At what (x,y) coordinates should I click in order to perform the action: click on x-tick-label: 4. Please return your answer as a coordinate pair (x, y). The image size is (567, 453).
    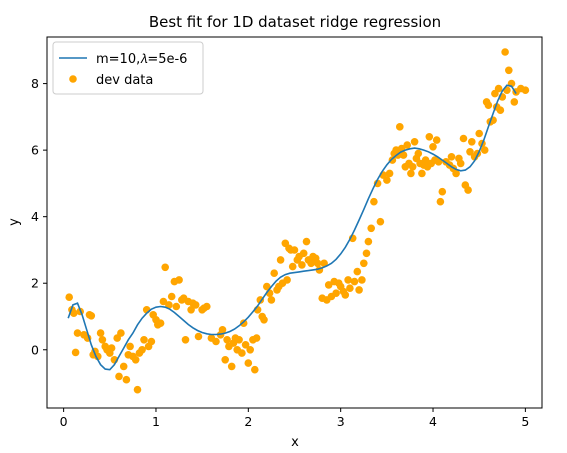
    Looking at the image, I should click on (433, 421).